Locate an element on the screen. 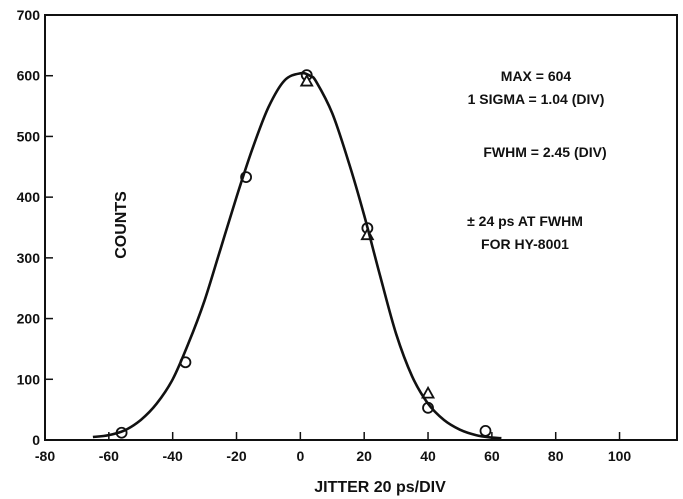 Image resolution: width=683 pixels, height=499 pixels. y-tick-label: 600 is located at coordinates (29, 76).